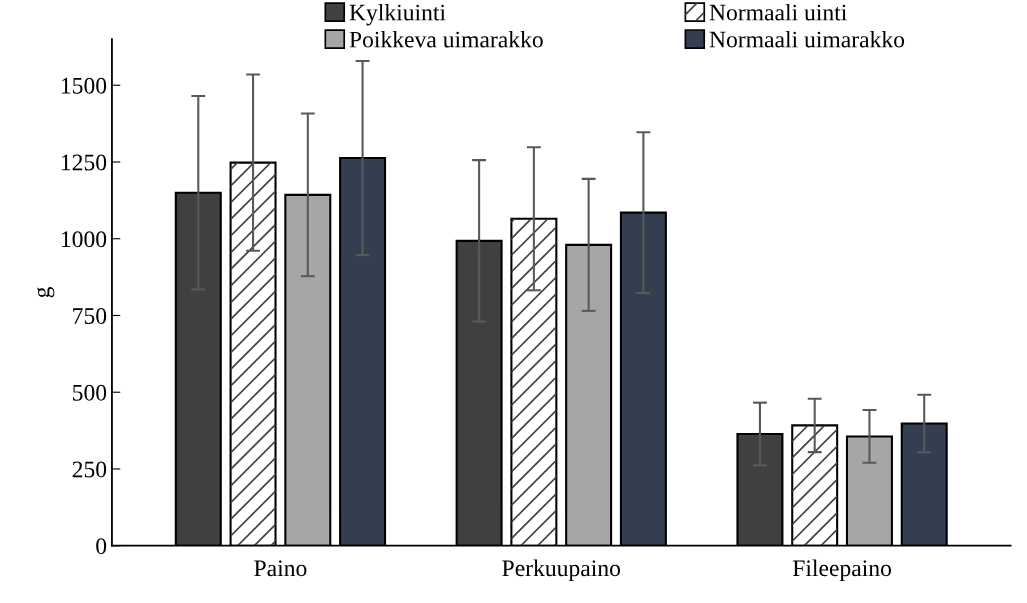 The width and height of the screenshot is (1027, 603). I want to click on y-tick-label: 250, so click(89, 469).